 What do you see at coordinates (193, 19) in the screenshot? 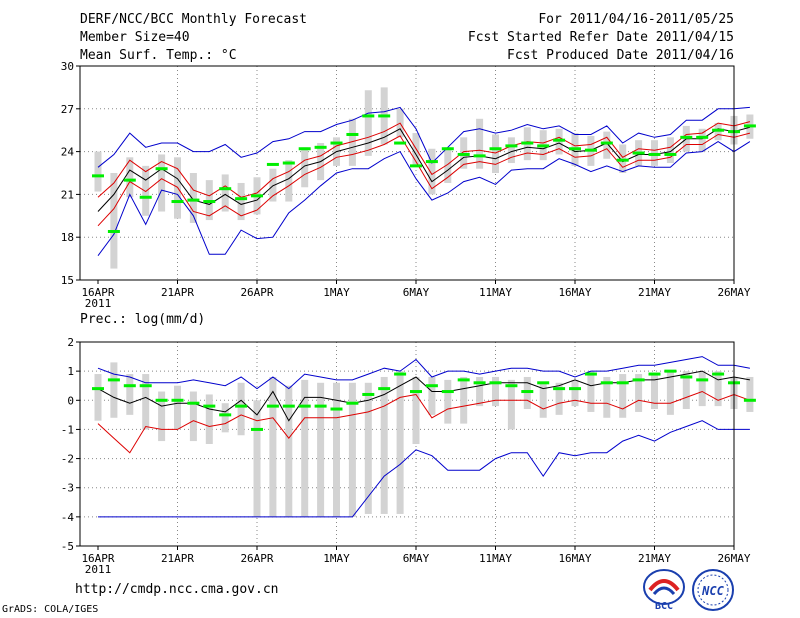
I see `chart-title: DERF/NCC/BCC Monthly Forecast` at bounding box center [193, 19].